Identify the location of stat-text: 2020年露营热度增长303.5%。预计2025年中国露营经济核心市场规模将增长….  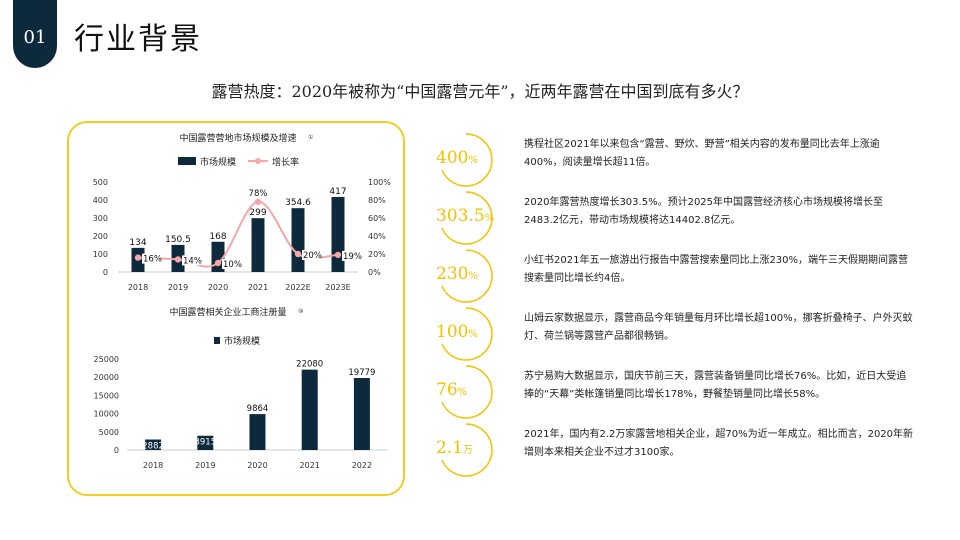
(704, 211).